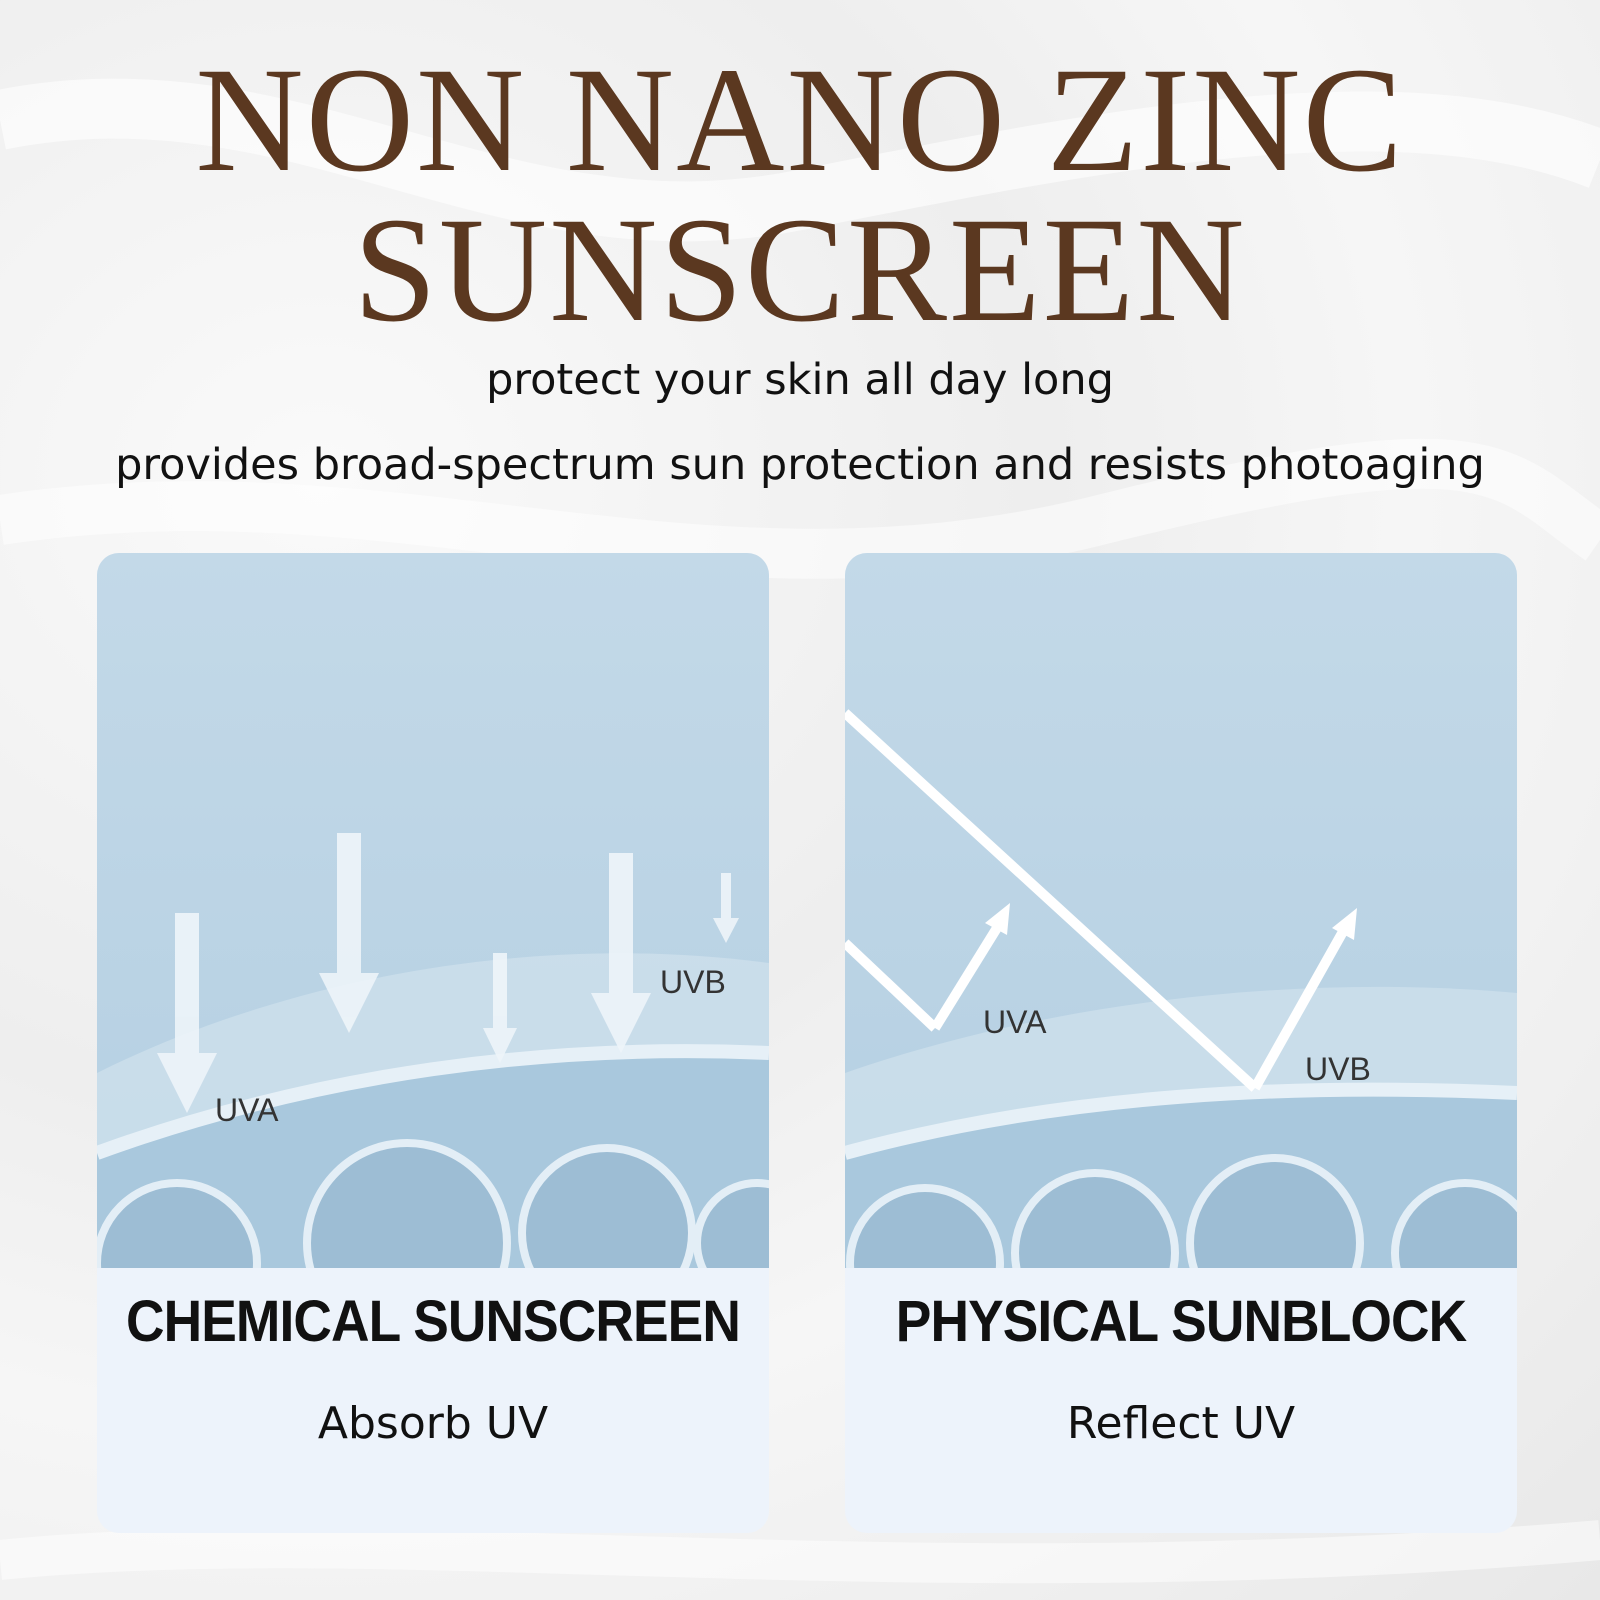 This screenshot has height=1600, width=1600. I want to click on page-title-line1: NON NANO ZINC, so click(800, 120).